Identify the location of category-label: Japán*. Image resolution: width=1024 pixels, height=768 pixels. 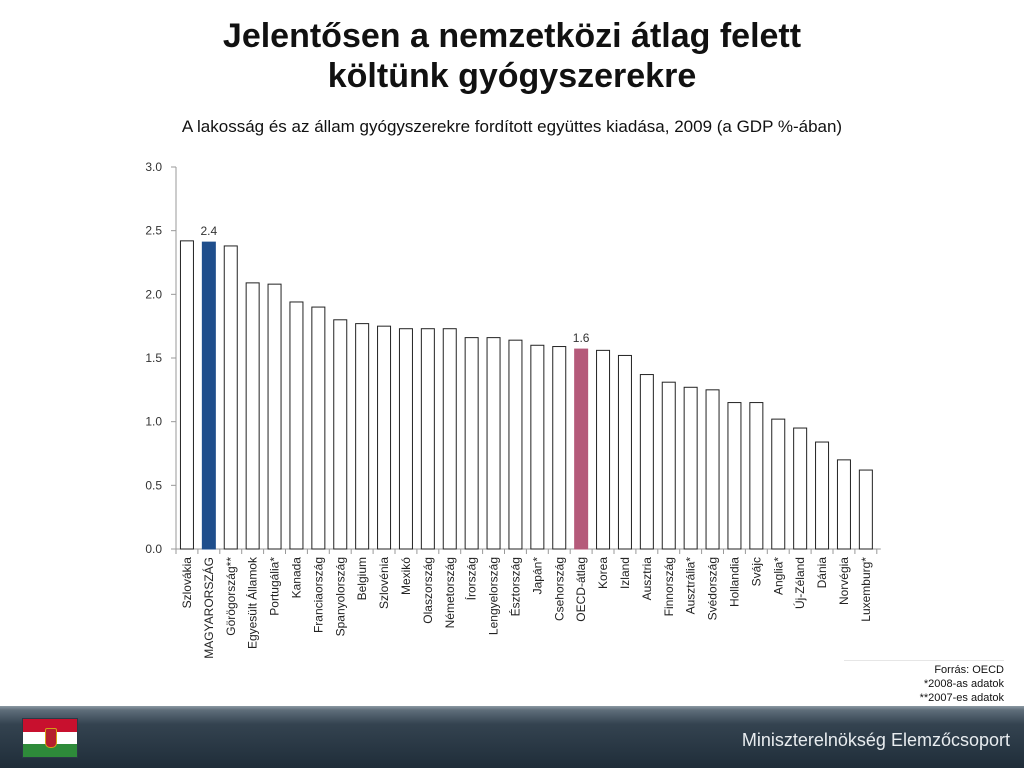
(537, 576).